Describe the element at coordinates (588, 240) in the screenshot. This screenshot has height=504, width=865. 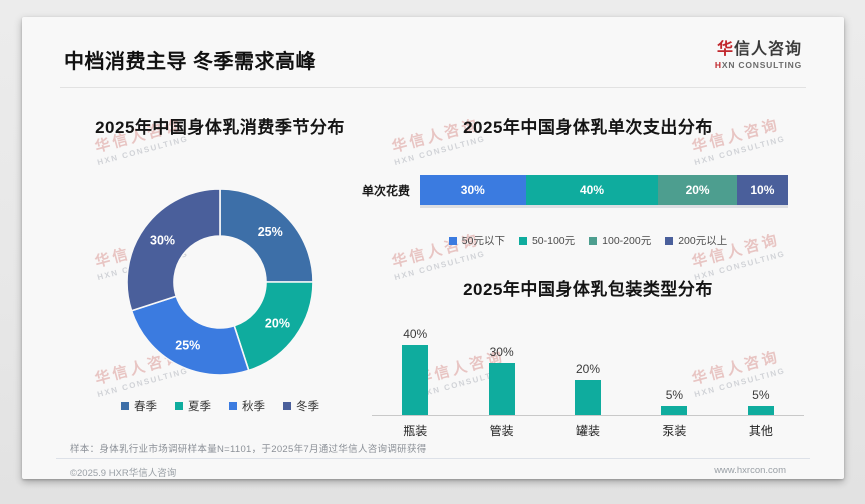
I see `spend-legend: 50元以下 50-100元 100-200元 200元以上` at that location.